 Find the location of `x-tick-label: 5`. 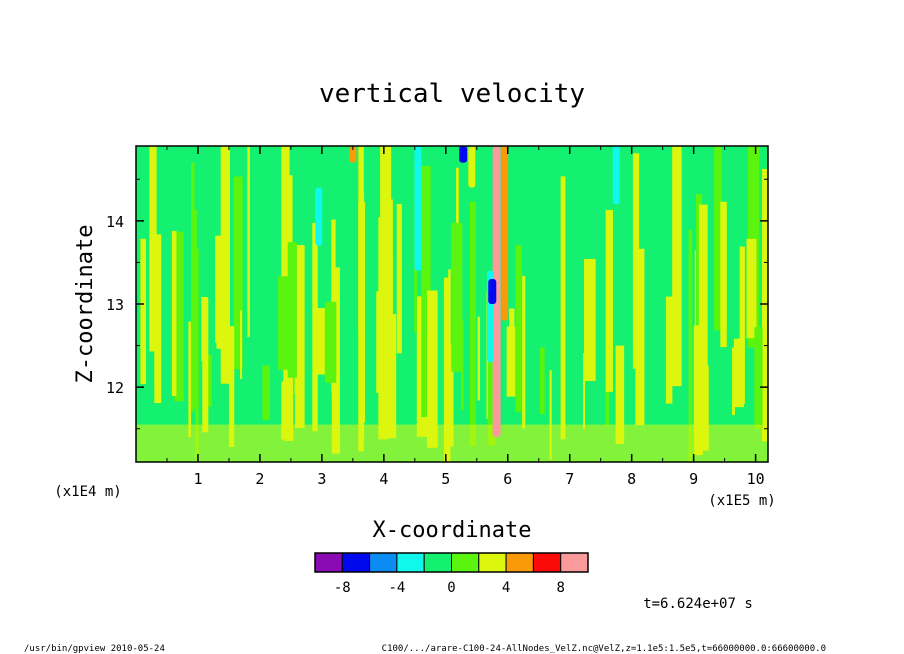

x-tick-label: 5 is located at coordinates (445, 479).